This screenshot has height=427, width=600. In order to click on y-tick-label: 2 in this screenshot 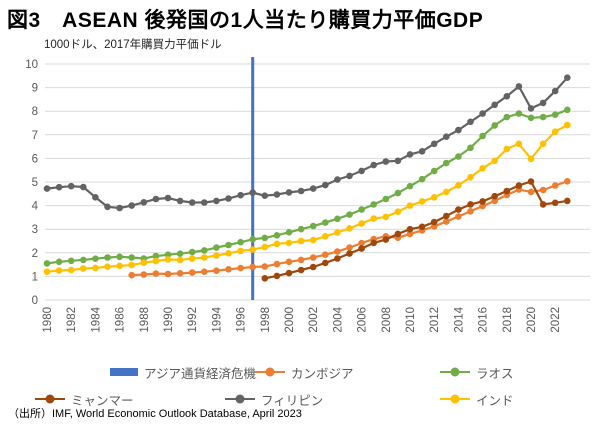, I will do `click(35, 254)`.